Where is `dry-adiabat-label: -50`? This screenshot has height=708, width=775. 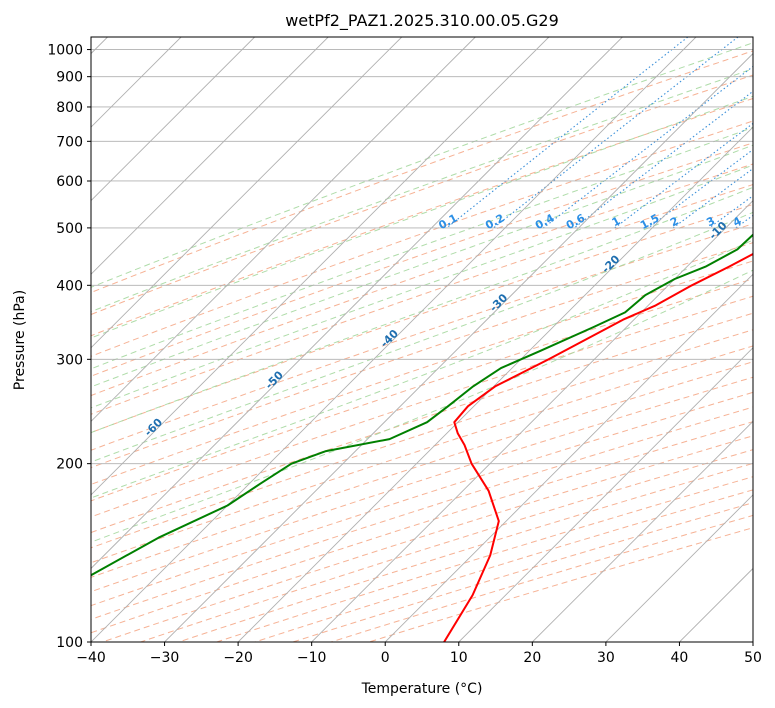 dry-adiabat-label: -50 is located at coordinates (274, 379).